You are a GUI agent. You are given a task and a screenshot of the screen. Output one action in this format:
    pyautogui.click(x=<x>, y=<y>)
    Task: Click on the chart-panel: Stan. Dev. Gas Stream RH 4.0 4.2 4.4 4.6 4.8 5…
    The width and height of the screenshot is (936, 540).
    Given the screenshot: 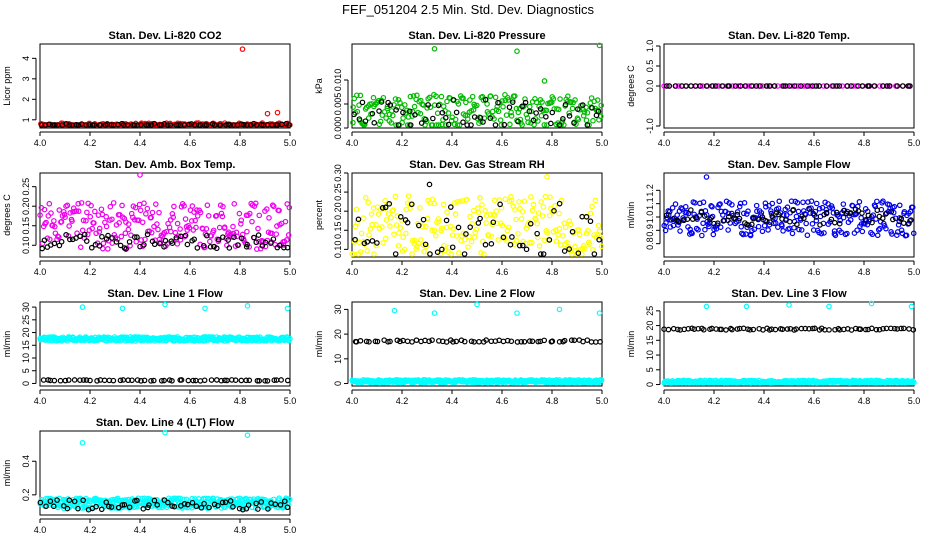 What is the action you would take?
    pyautogui.click(x=461, y=218)
    